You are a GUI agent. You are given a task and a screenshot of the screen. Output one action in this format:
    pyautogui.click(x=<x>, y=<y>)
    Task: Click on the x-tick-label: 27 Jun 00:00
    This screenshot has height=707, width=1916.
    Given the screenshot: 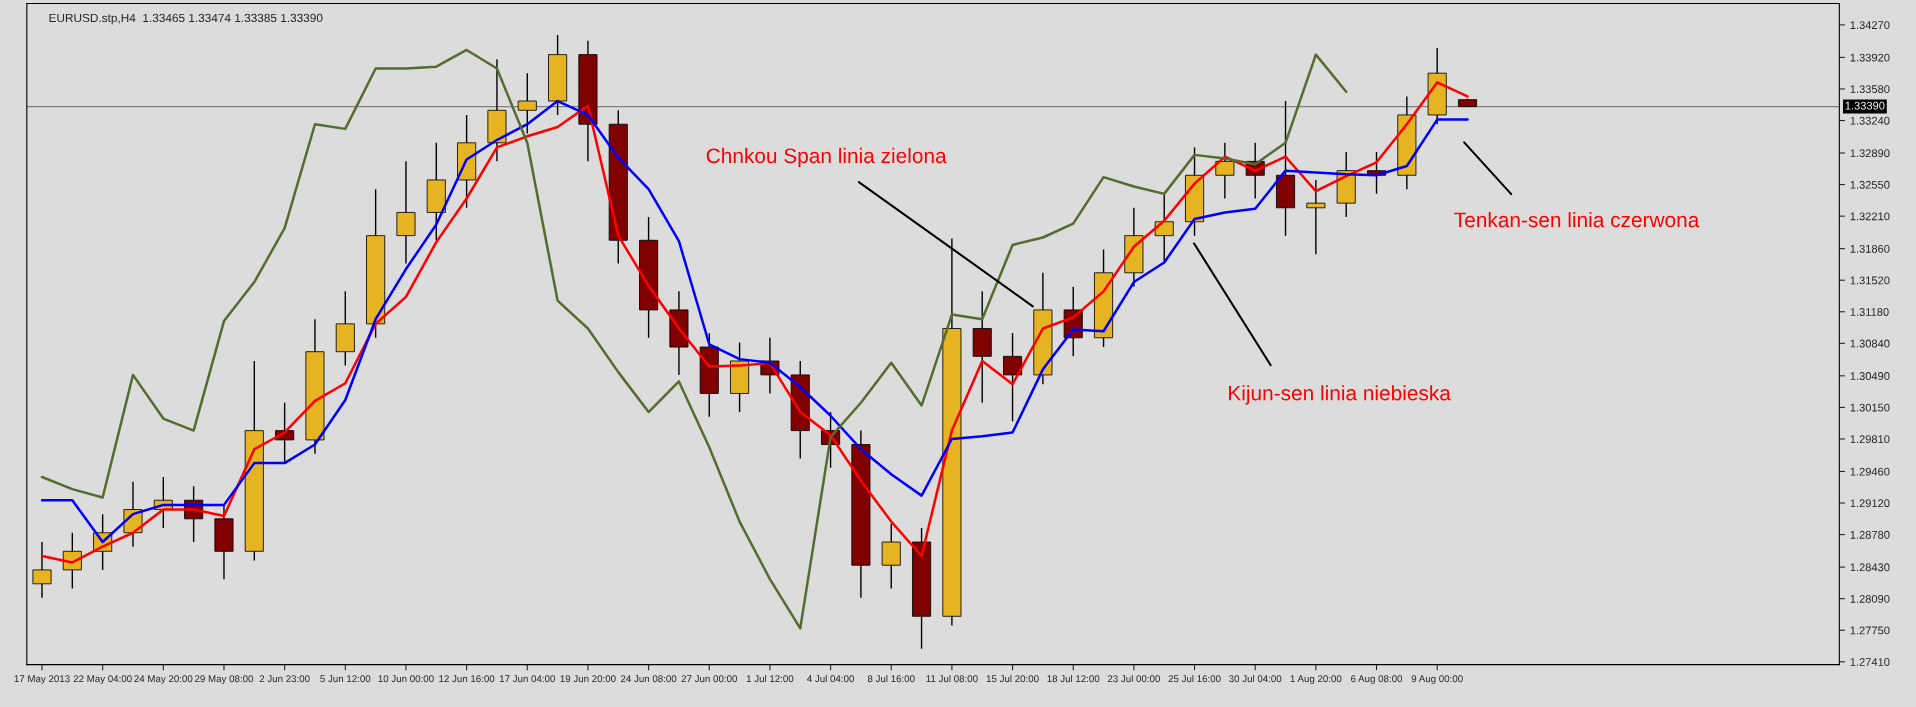 What is the action you would take?
    pyautogui.click(x=709, y=679)
    